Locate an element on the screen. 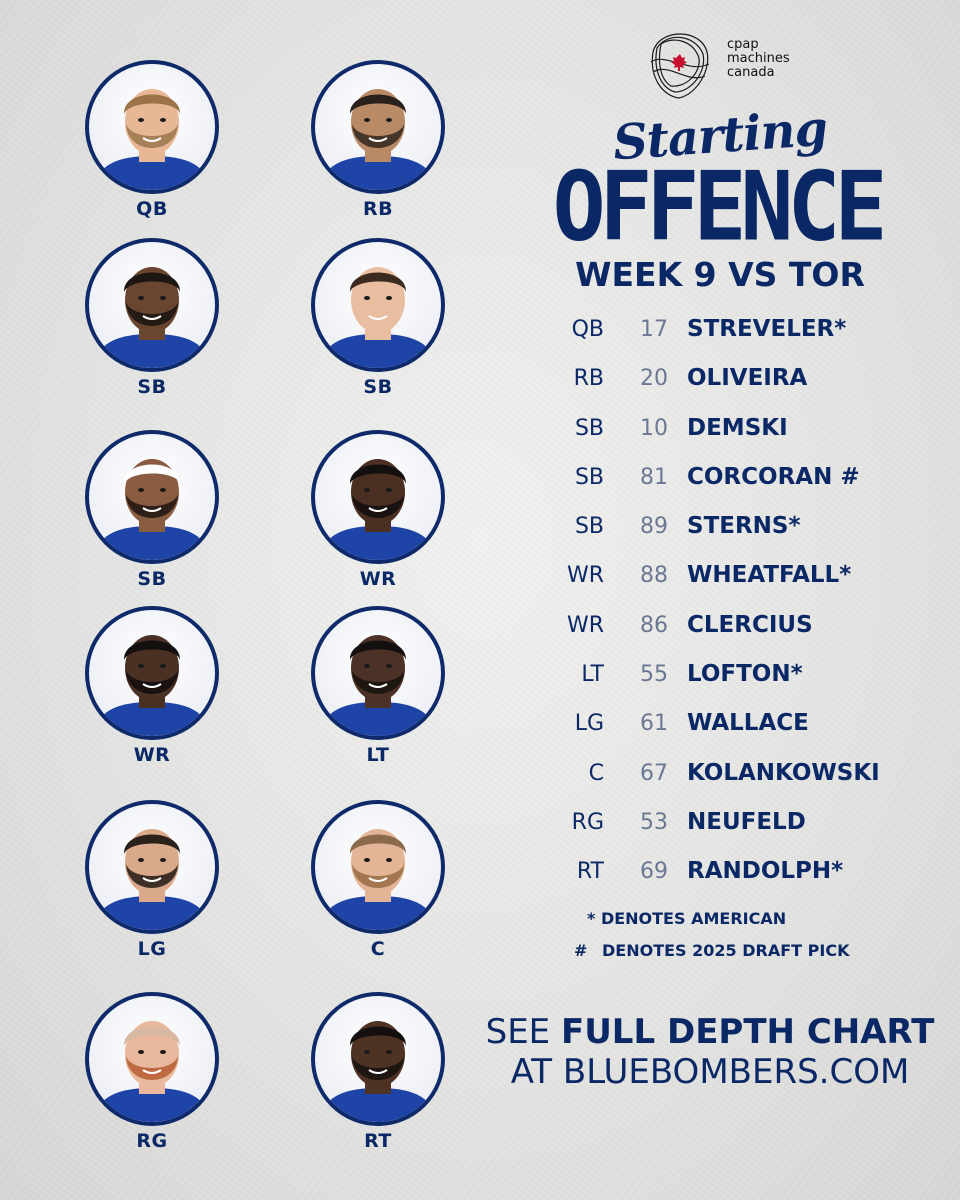 The height and width of the screenshot is (1200, 960). cta-see: SEE is located at coordinates (518, 1032).